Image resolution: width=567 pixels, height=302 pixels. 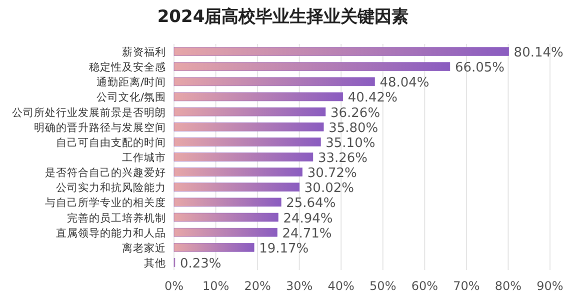 I want to click on data-label: 24.94%, so click(x=308, y=218).